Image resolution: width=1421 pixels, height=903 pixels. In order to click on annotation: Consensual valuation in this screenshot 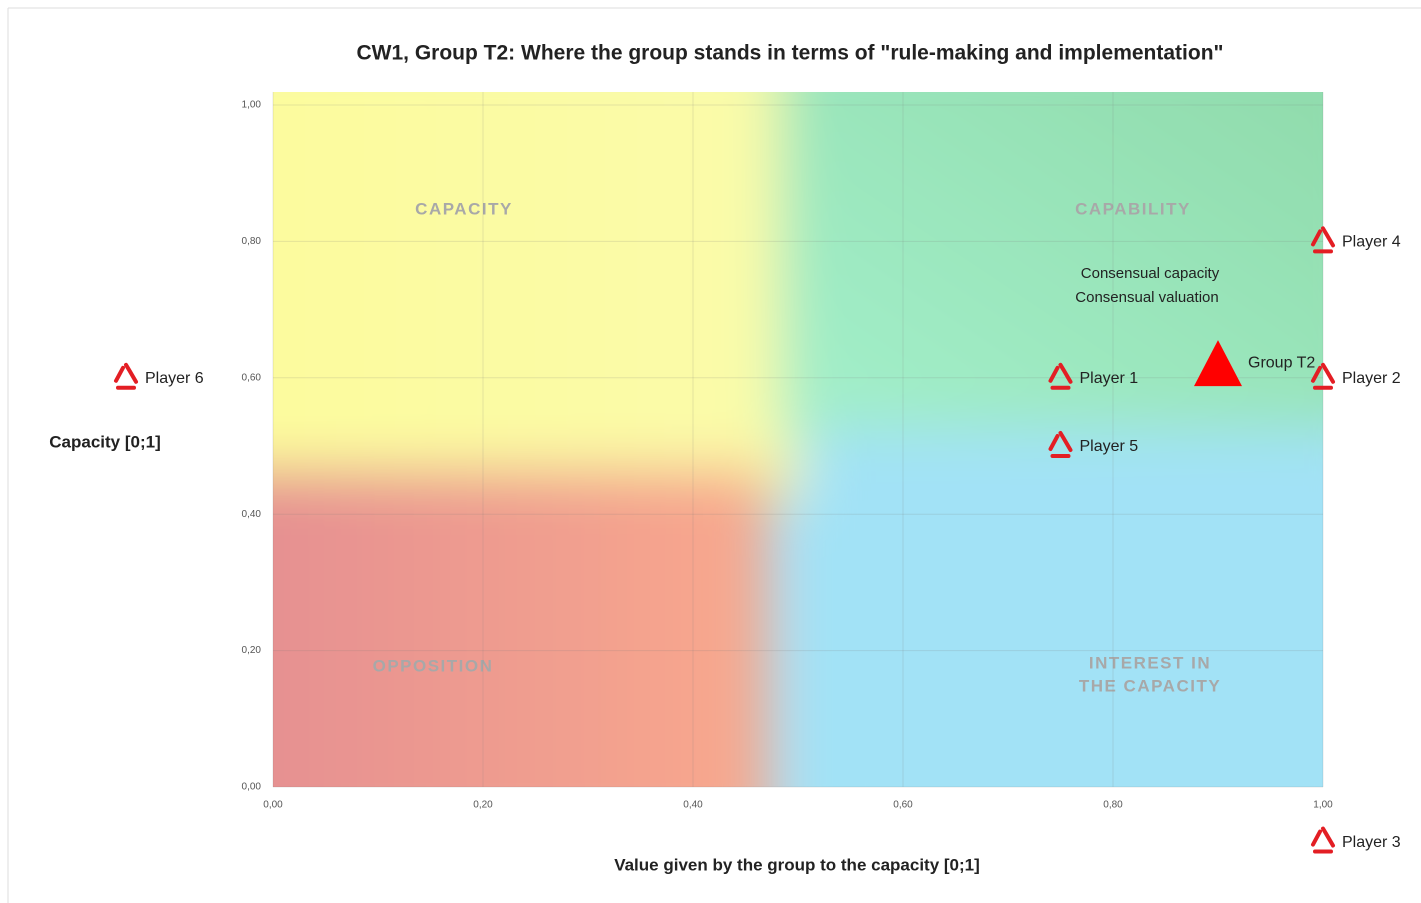, I will do `click(1146, 297)`.